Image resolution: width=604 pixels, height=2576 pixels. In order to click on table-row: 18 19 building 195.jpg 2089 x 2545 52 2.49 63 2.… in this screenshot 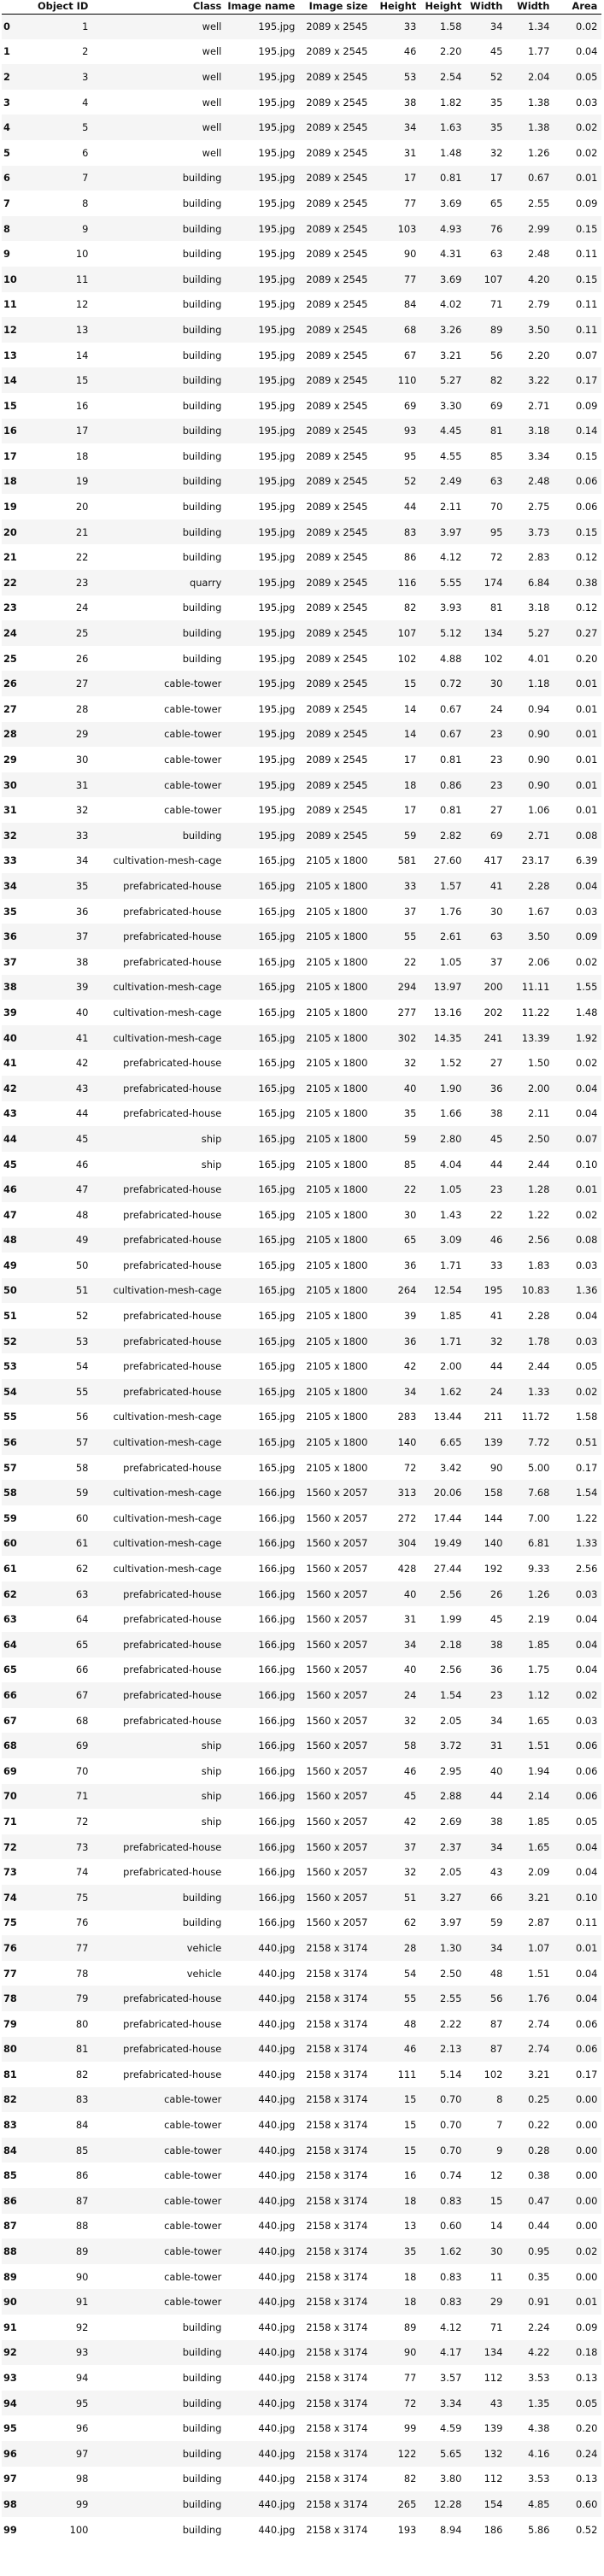, I will do `click(302, 481)`.